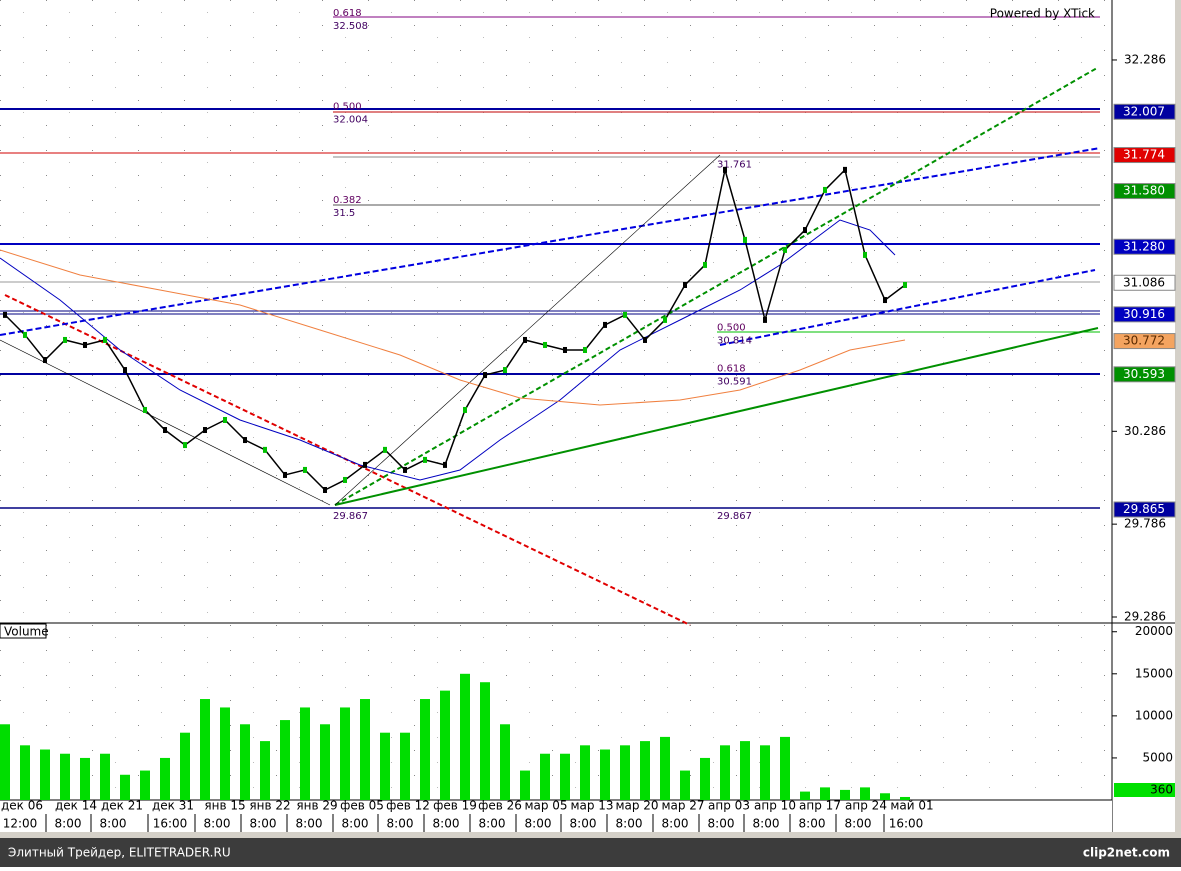 Image resolution: width=1181 pixels, height=871 pixels. What do you see at coordinates (1157, 757) in the screenshot?
I see `y-tick-label: 5000` at bounding box center [1157, 757].